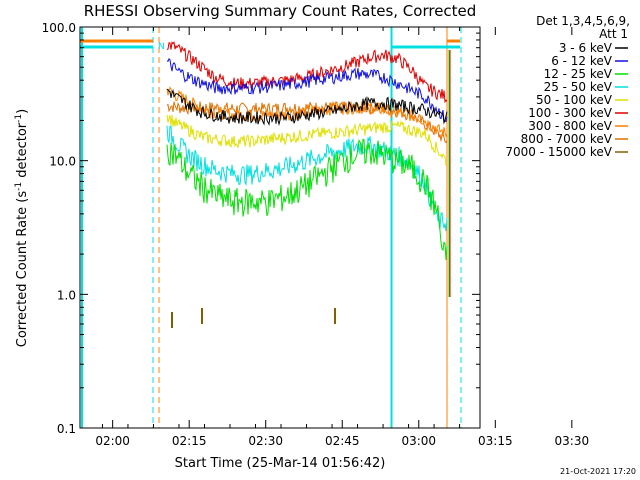  What do you see at coordinates (572, 441) in the screenshot?
I see `x-tick-label: 03:30` at bounding box center [572, 441].